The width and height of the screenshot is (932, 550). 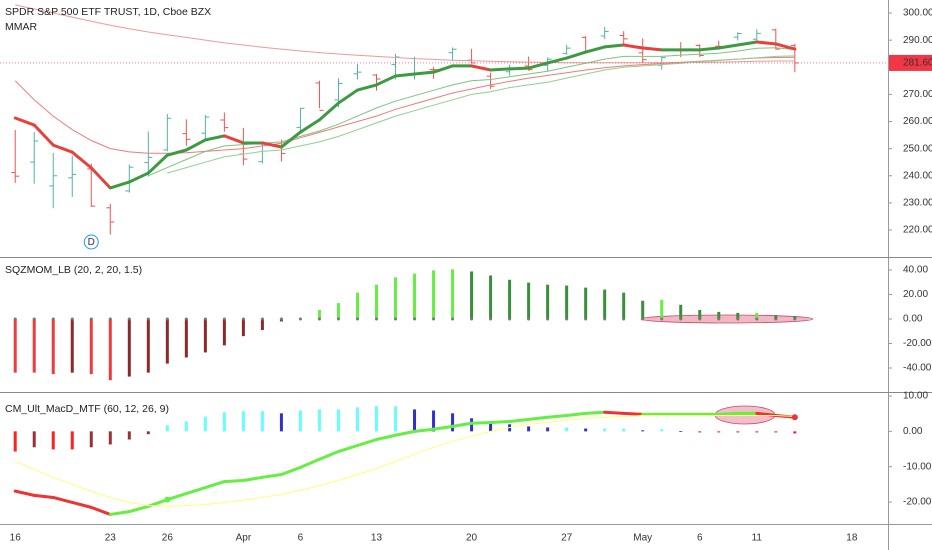 What do you see at coordinates (167, 499) in the screenshot?
I see `cross-dot` at bounding box center [167, 499].